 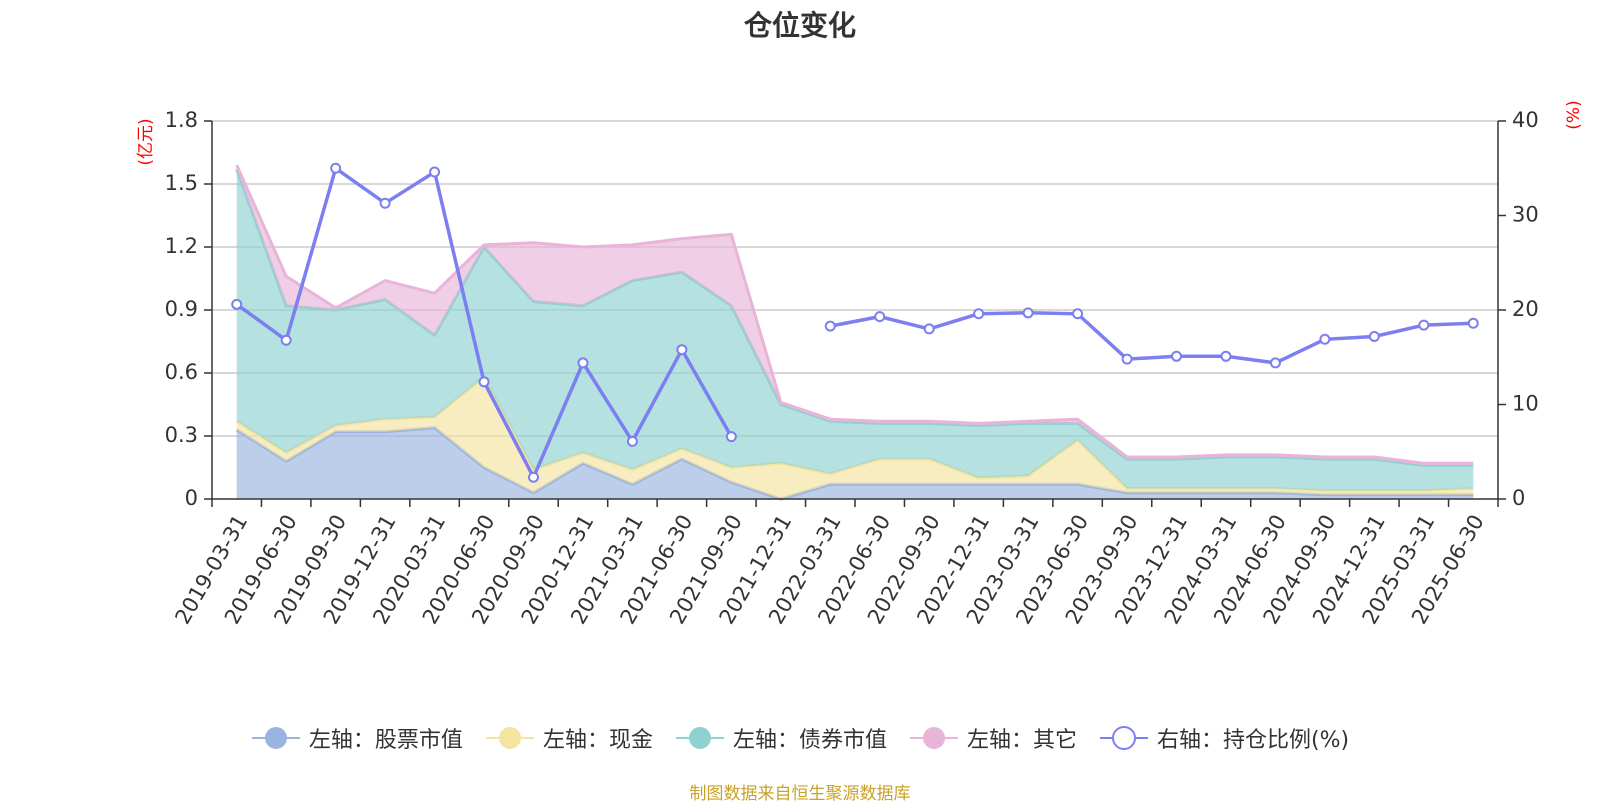 I want to click on legend-item: 右轴：持仓比例(%), so click(x=1224, y=738).